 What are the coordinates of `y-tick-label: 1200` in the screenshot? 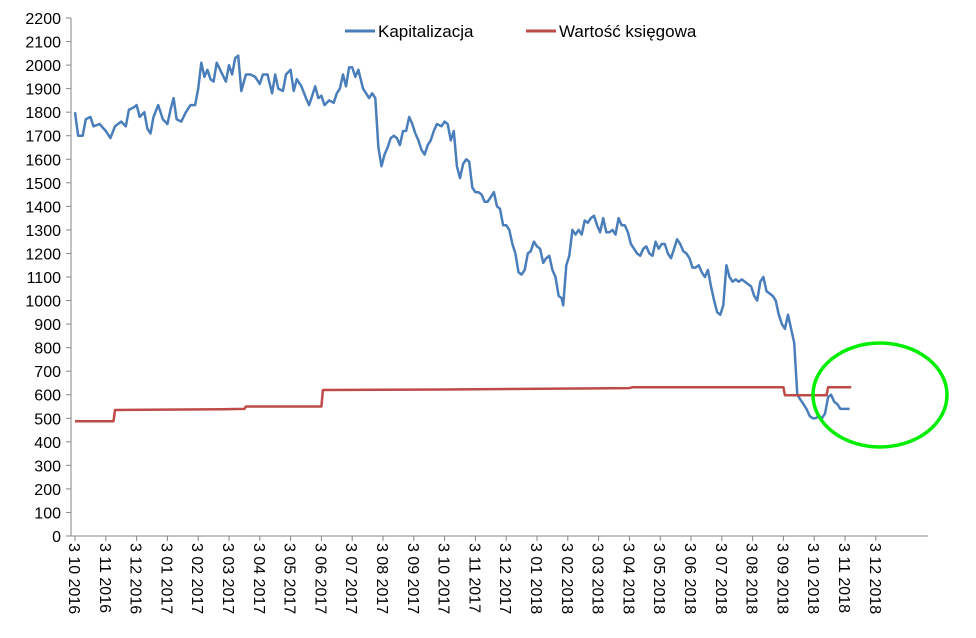 It's located at (43, 254).